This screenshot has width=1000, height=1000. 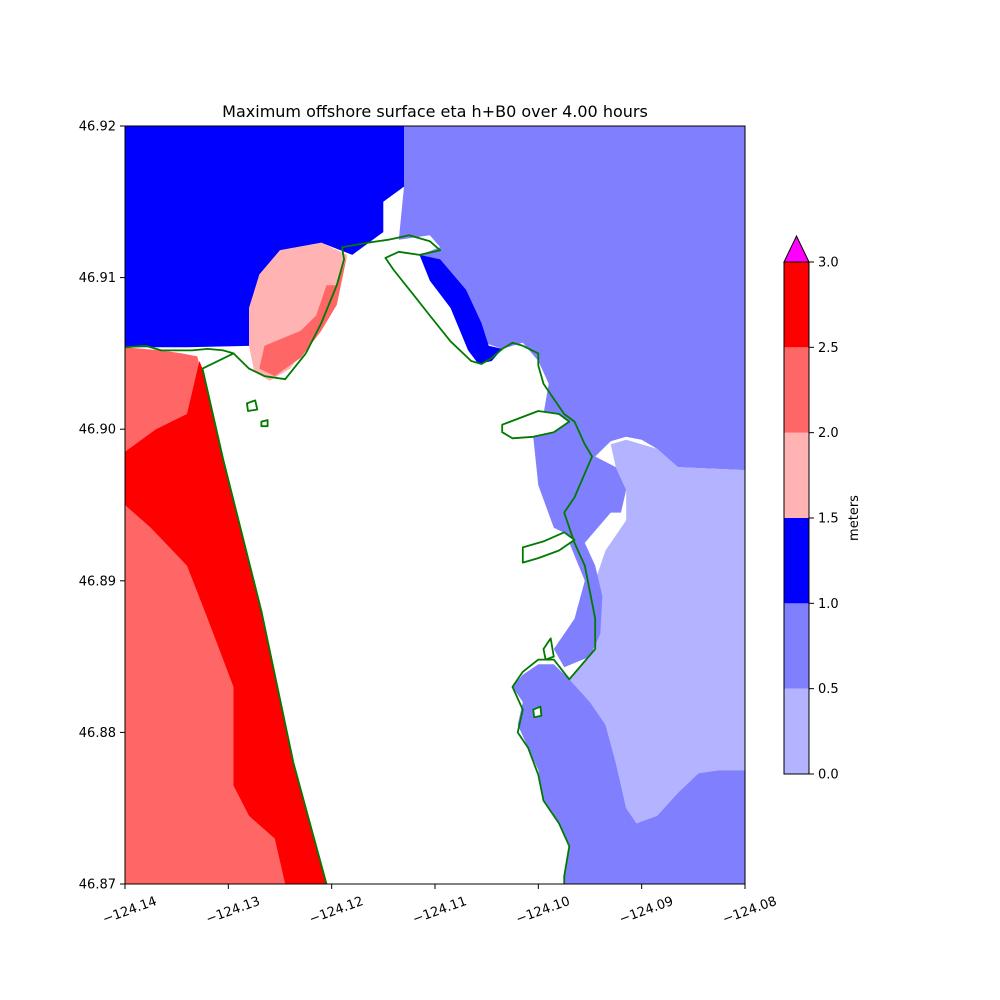 I want to click on x-tick-label: −124.14, so click(x=130, y=910).